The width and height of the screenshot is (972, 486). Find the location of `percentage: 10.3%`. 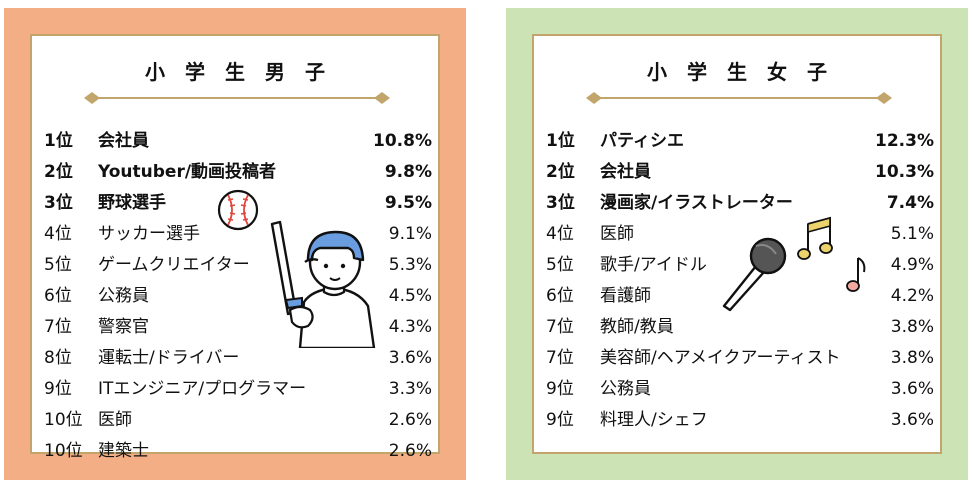

percentage: 10.3% is located at coordinates (904, 172).